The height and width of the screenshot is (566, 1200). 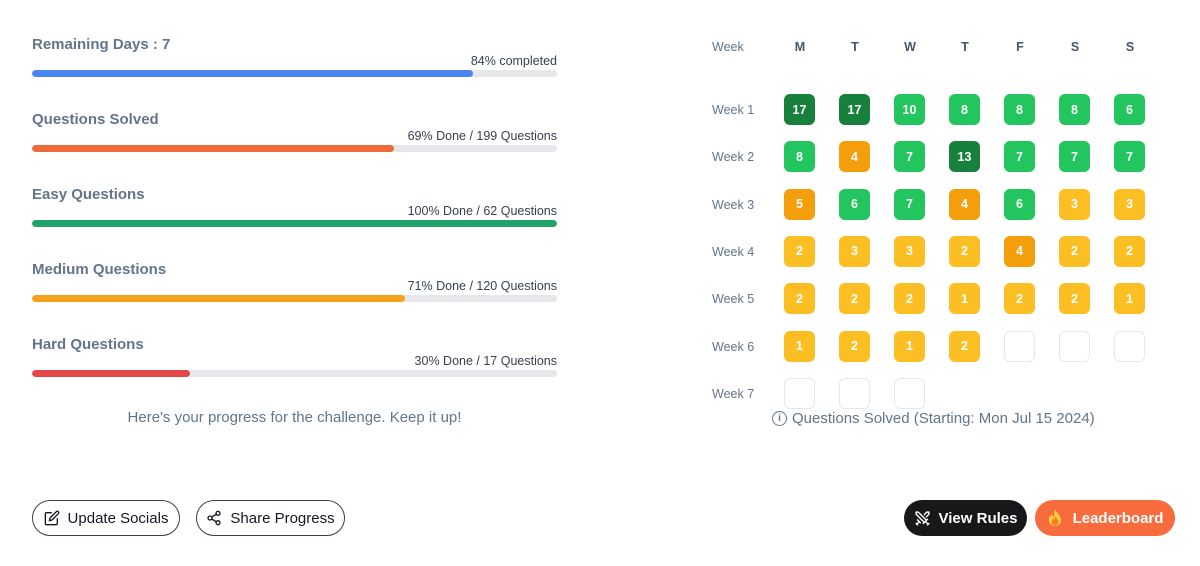 What do you see at coordinates (964, 157) in the screenshot?
I see `calendar-day-cell: 13` at bounding box center [964, 157].